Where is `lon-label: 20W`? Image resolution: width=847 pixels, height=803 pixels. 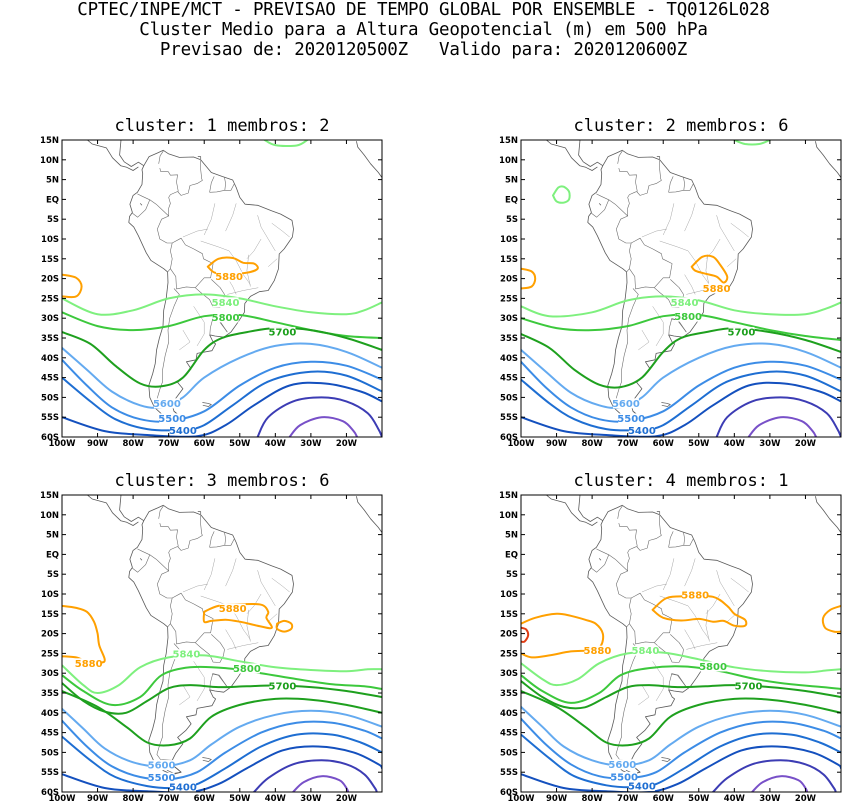
lon-label: 20W is located at coordinates (806, 798).